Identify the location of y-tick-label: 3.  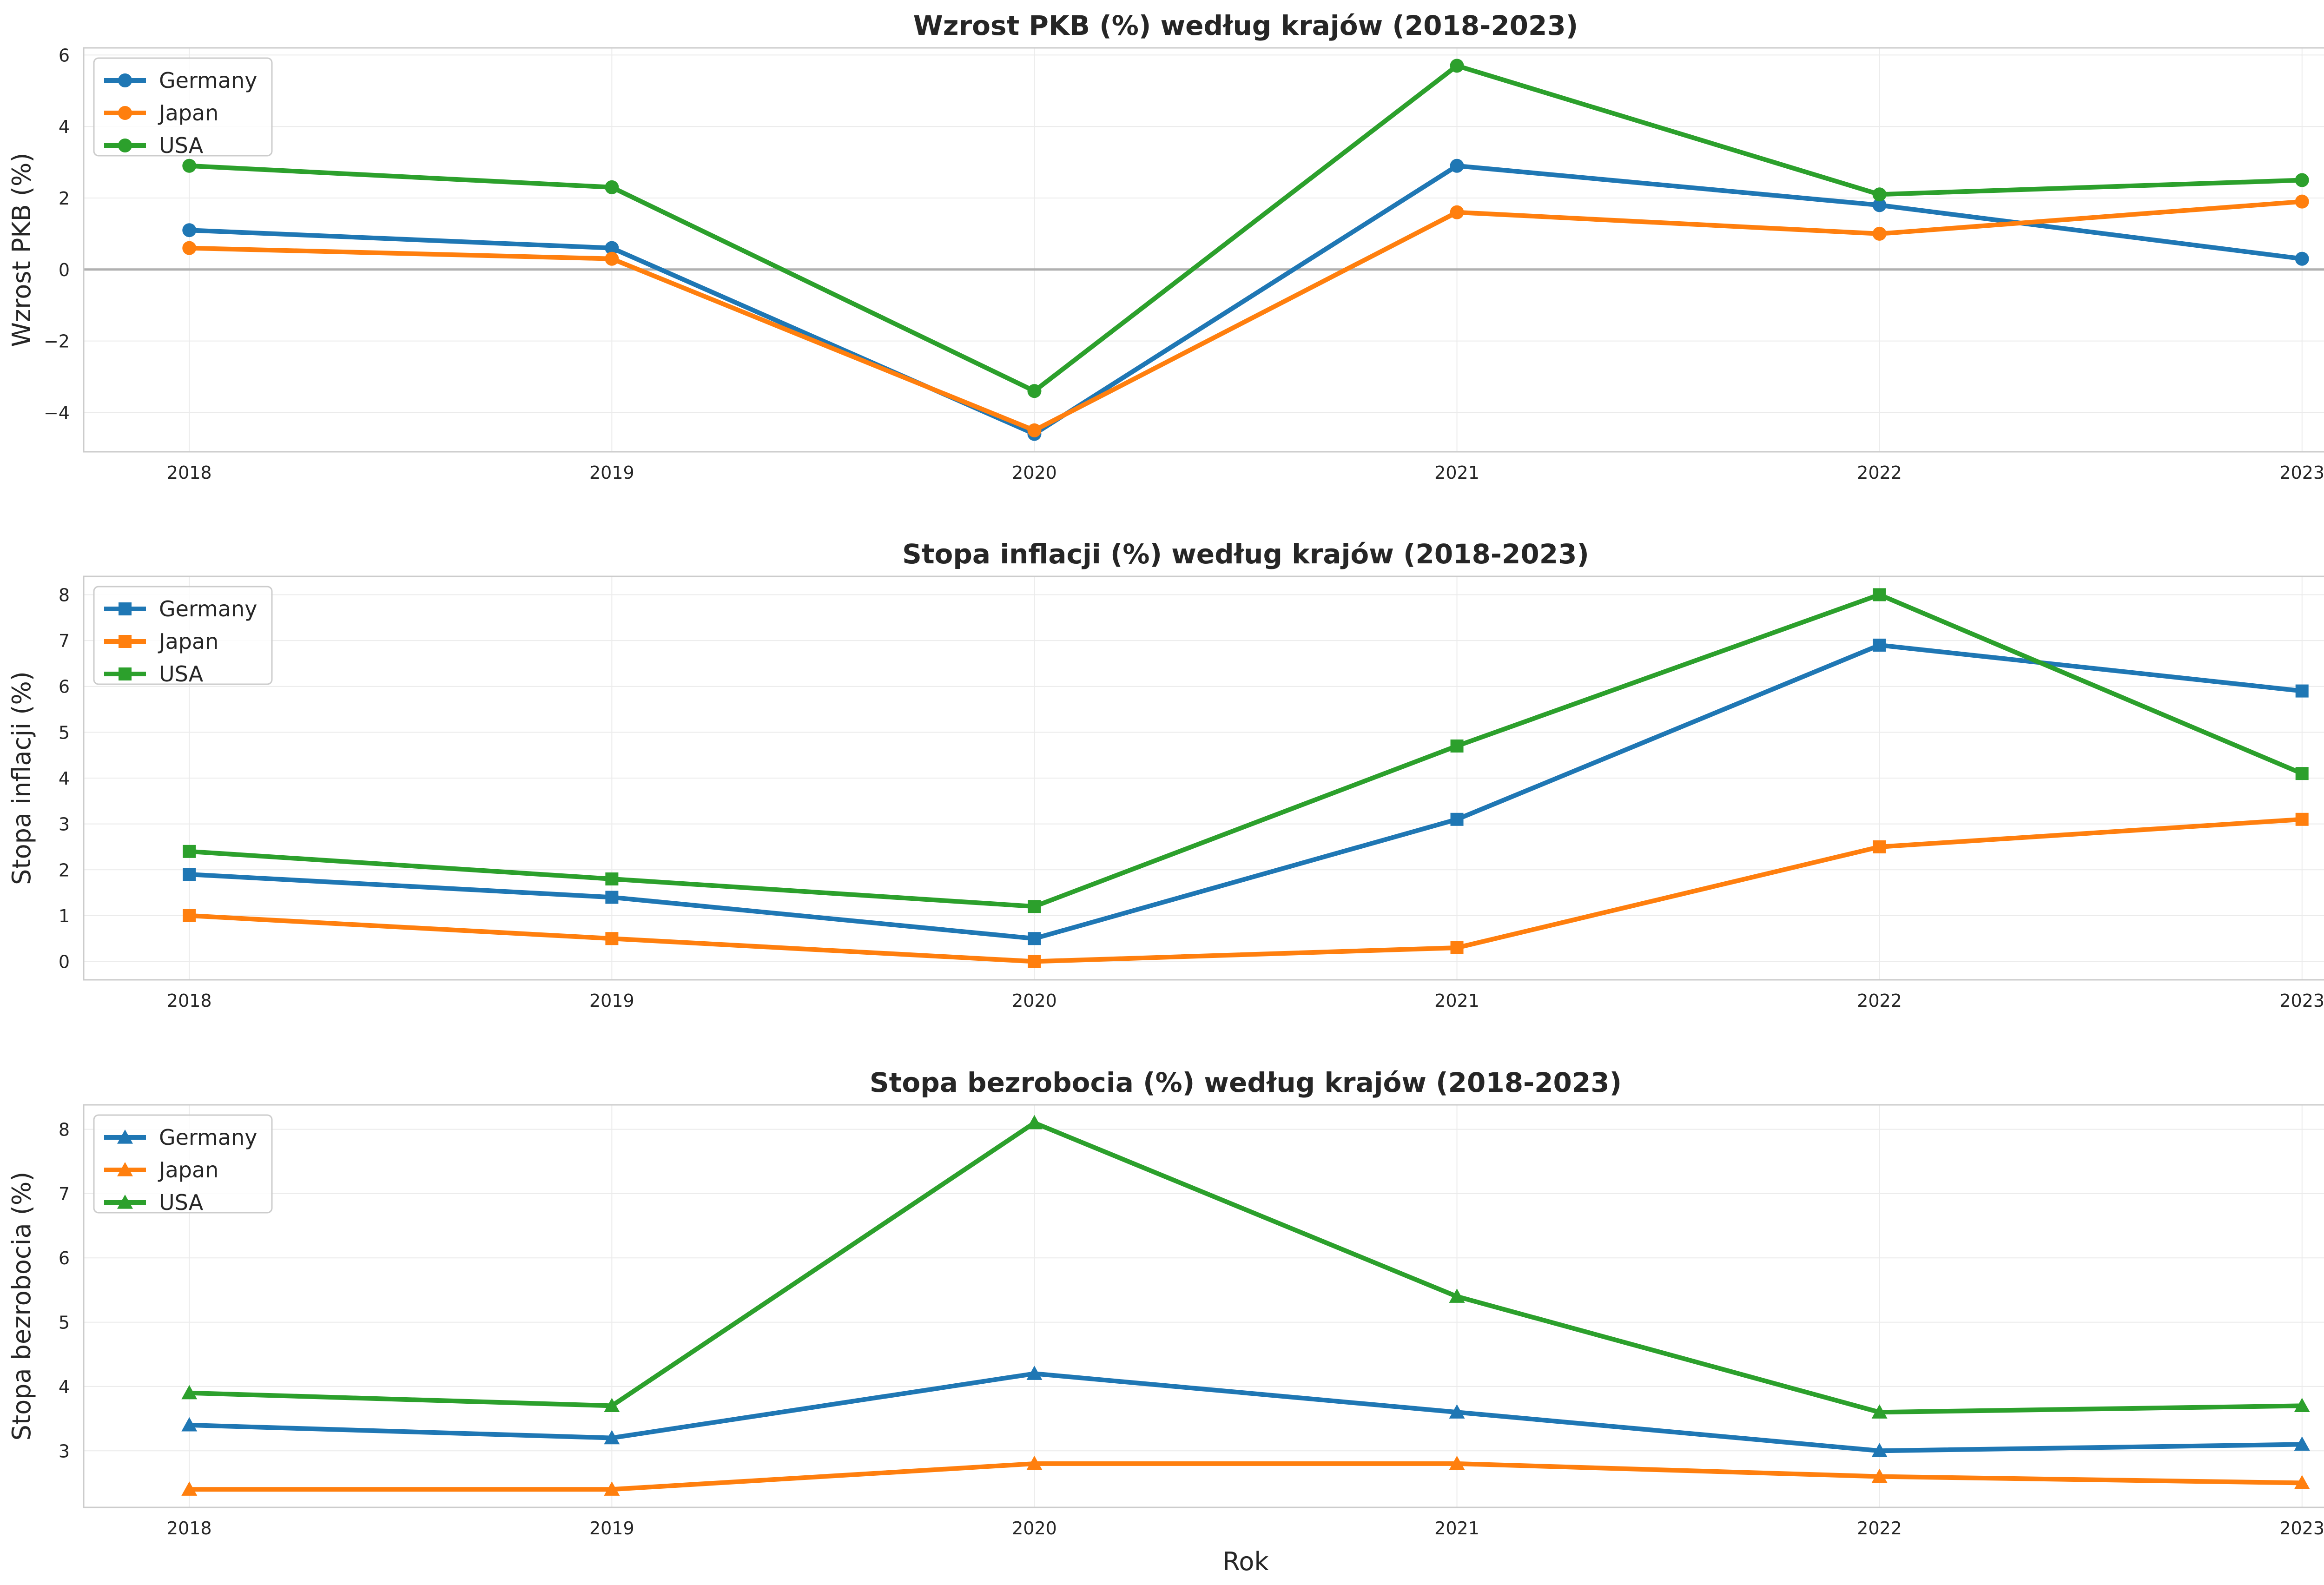
(64, 1451).